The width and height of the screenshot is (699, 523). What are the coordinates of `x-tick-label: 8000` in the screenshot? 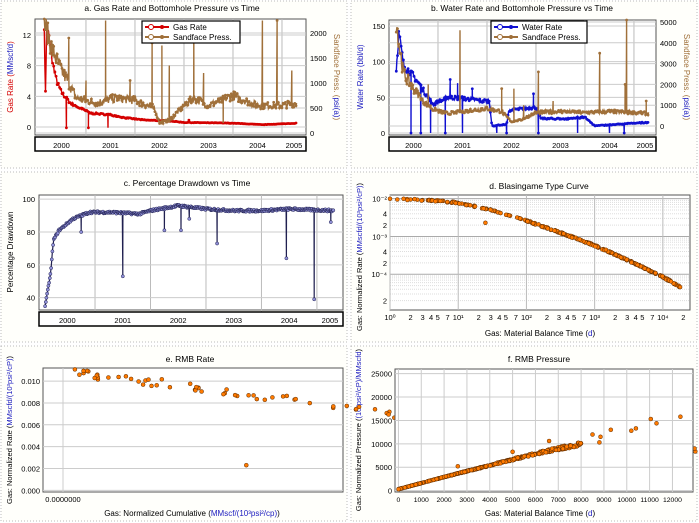 It's located at (581, 500).